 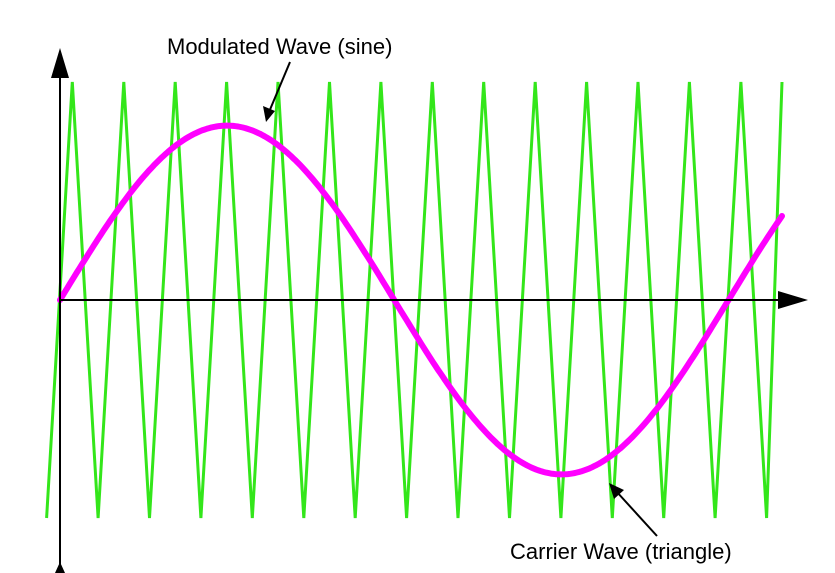 What do you see at coordinates (60, 567) in the screenshot?
I see `y-axis-arrow-bottom-icon` at bounding box center [60, 567].